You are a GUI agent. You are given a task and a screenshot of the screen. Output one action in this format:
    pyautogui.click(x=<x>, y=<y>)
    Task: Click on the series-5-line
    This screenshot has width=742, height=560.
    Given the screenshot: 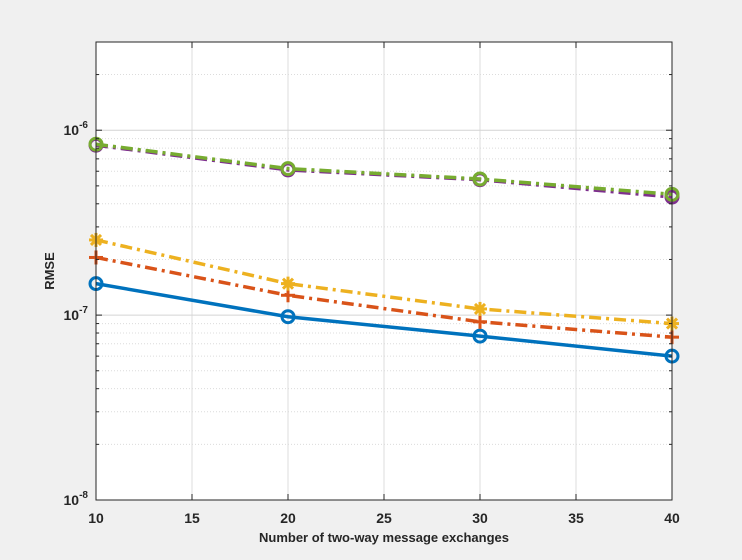 What is the action you would take?
    pyautogui.click(x=384, y=169)
    